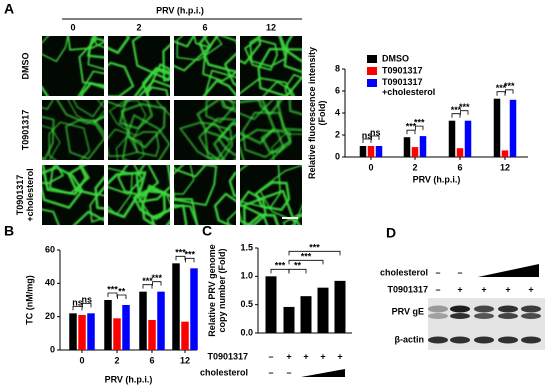  Describe the element at coordinates (298, 266) in the screenshot. I see `significance-label: **` at that location.